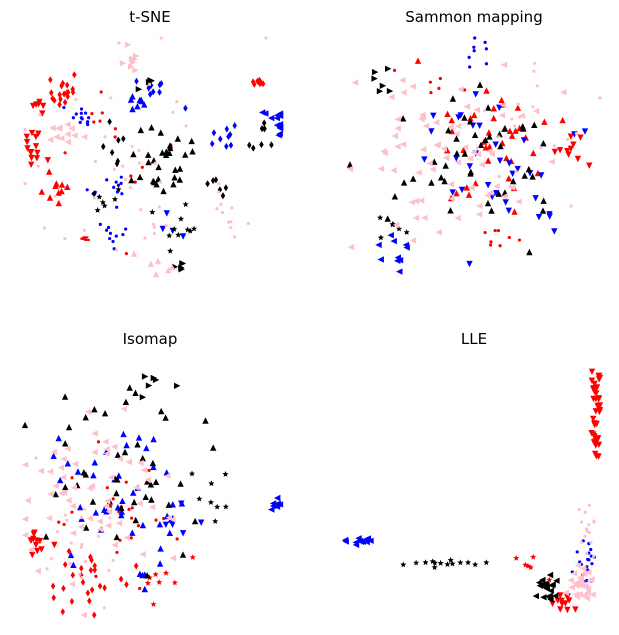 Image resolution: width=619 pixels, height=635 pixels. What do you see at coordinates (579, 509) in the screenshot?
I see `lle-point-pink-dot` at bounding box center [579, 509].